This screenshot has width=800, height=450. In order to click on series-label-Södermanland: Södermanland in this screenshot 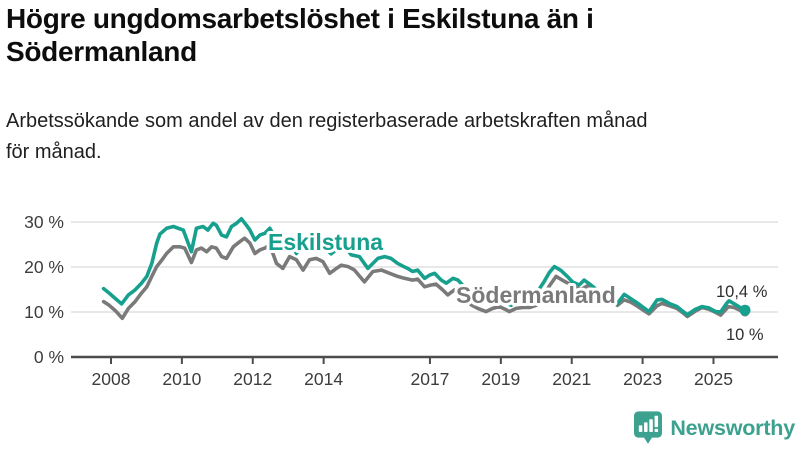, I will do `click(536, 295)`.